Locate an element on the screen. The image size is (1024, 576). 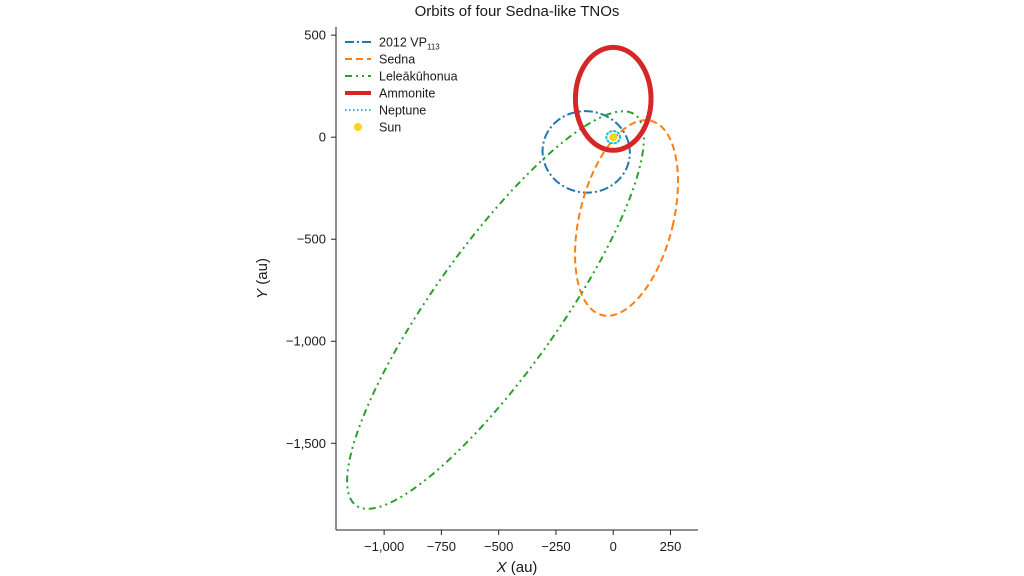
legend-item-sedna: Sedna is located at coordinates (380, 60).